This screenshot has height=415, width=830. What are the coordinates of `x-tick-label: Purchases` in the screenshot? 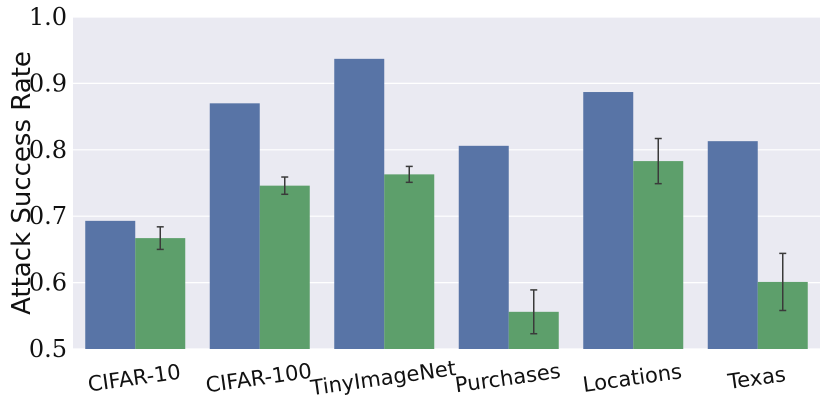 It's located at (507, 378).